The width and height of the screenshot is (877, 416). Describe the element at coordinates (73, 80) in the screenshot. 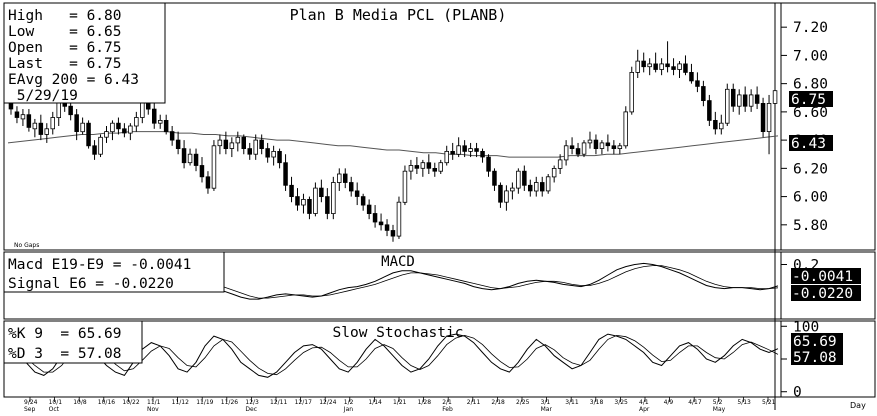

I see `info-eavg: EAvg 200 = 6.43` at that location.